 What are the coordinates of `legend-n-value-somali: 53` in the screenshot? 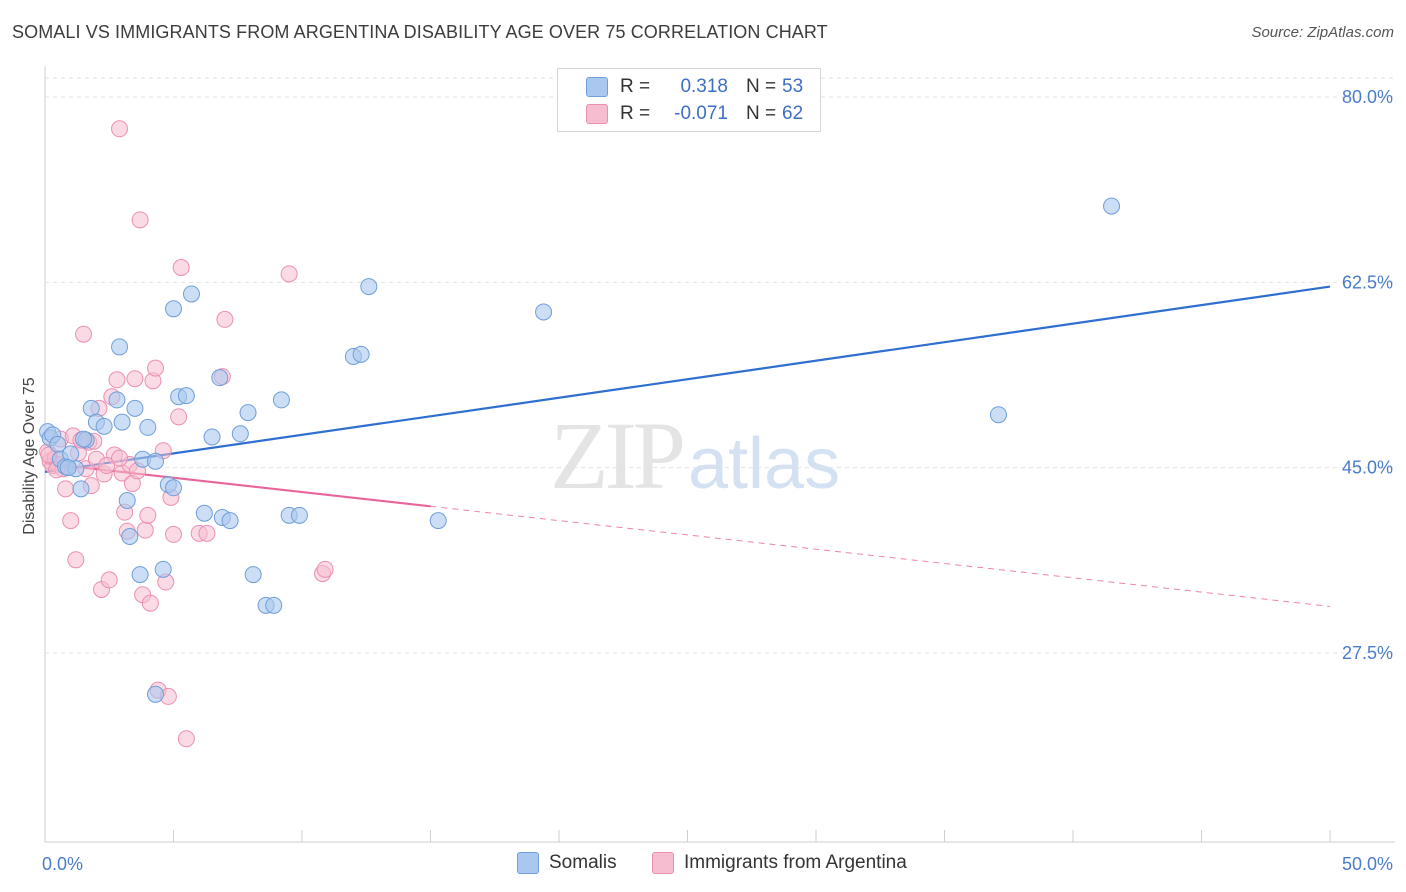 It's located at (793, 86).